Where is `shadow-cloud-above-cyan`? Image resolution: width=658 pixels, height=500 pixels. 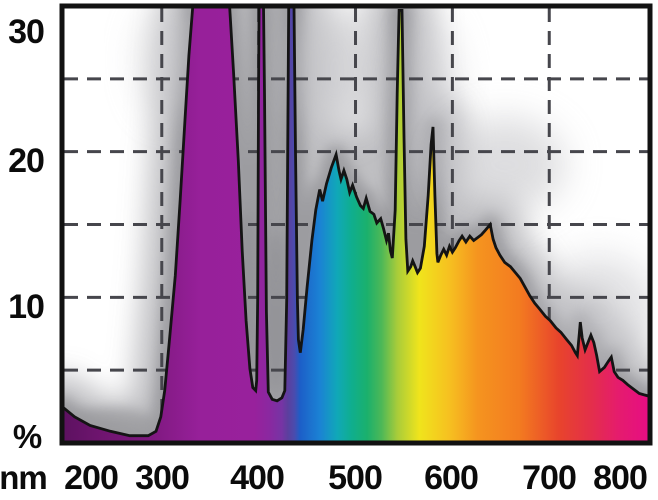 shadow-cloud-above-cyan is located at coordinates (335, 71).